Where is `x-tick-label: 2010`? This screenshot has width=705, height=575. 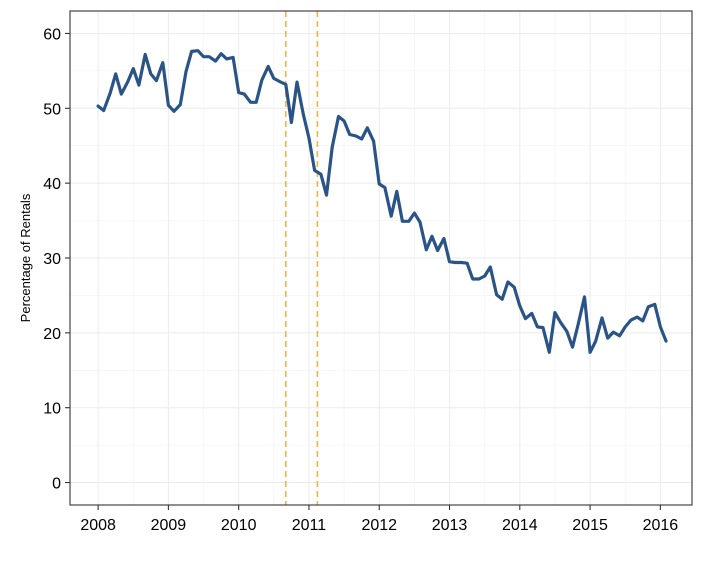
x-tick-label: 2010 is located at coordinates (239, 525).